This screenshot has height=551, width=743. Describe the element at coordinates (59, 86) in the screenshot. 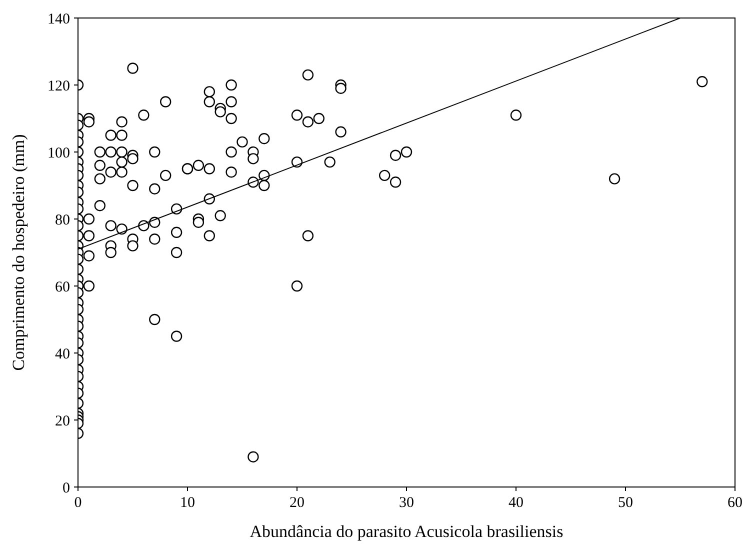

I see `y-tick-label: 120` at that location.